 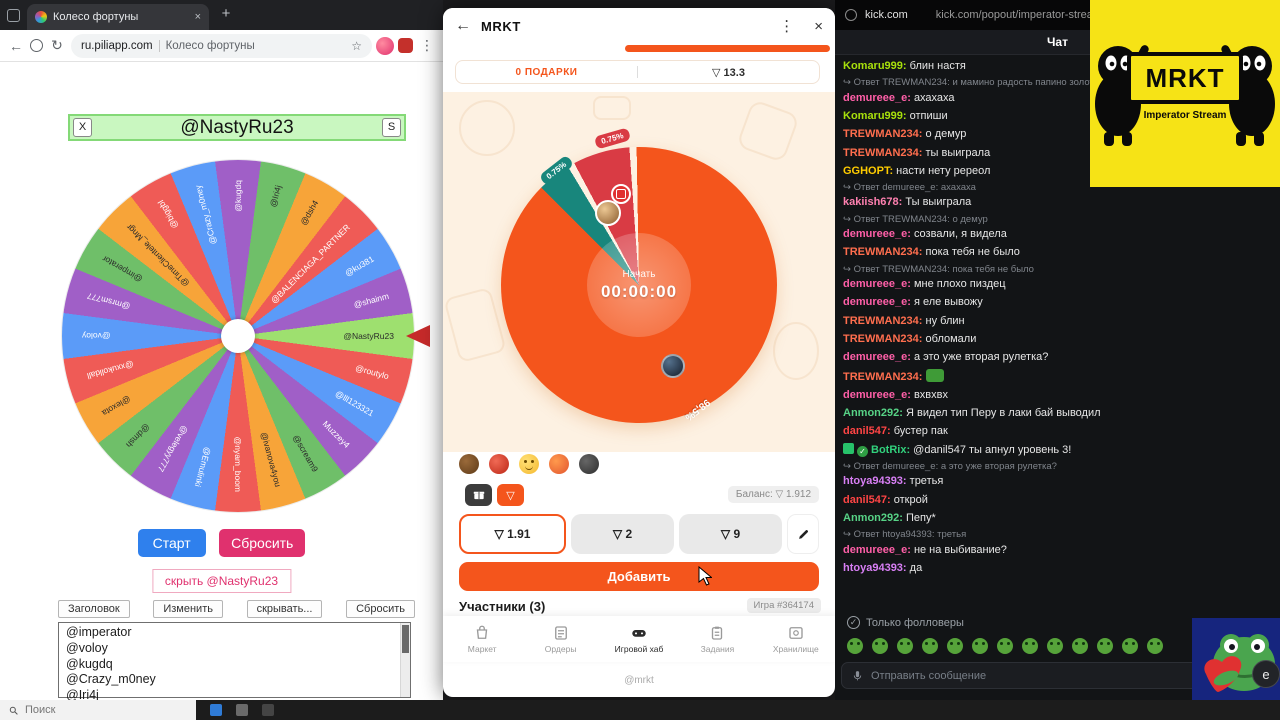 I want to click on wheel-control-button: Сбросить, so click(x=380, y=609).